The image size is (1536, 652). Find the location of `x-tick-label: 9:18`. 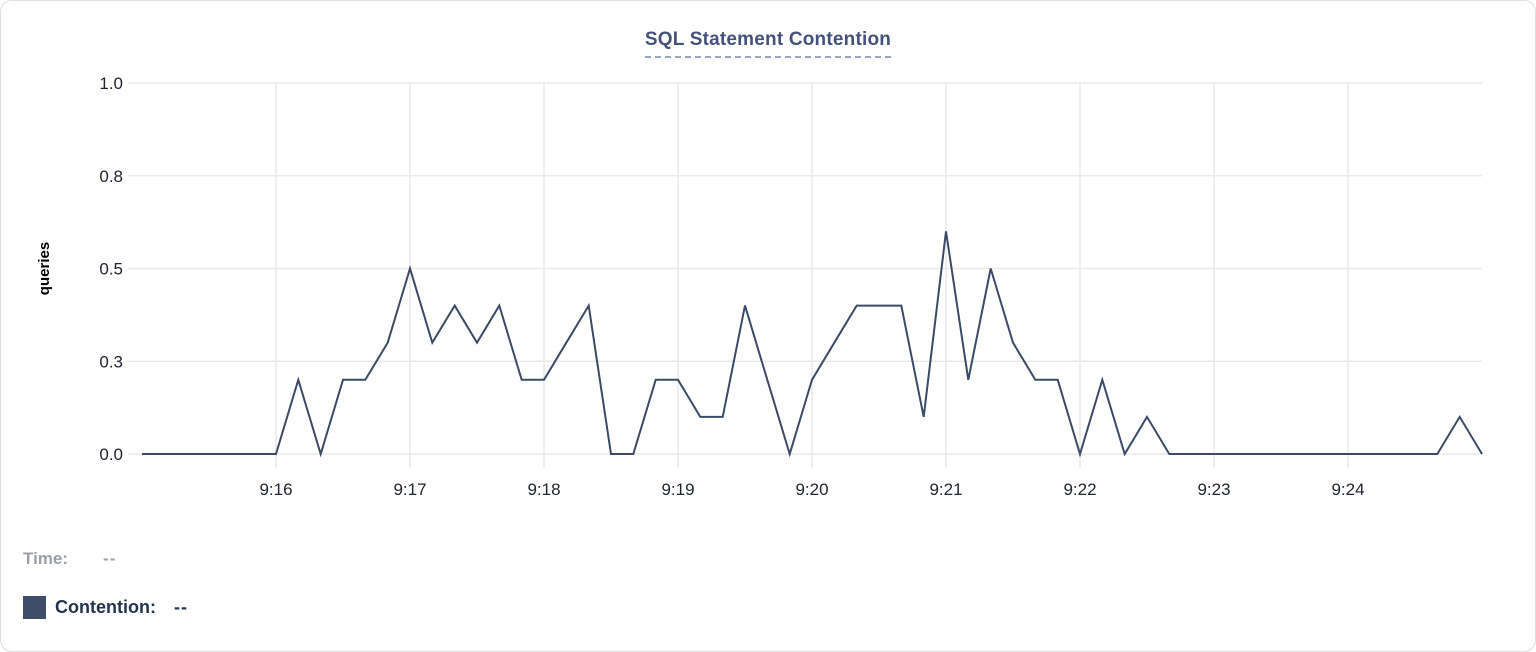

x-tick-label: 9:18 is located at coordinates (543, 489).